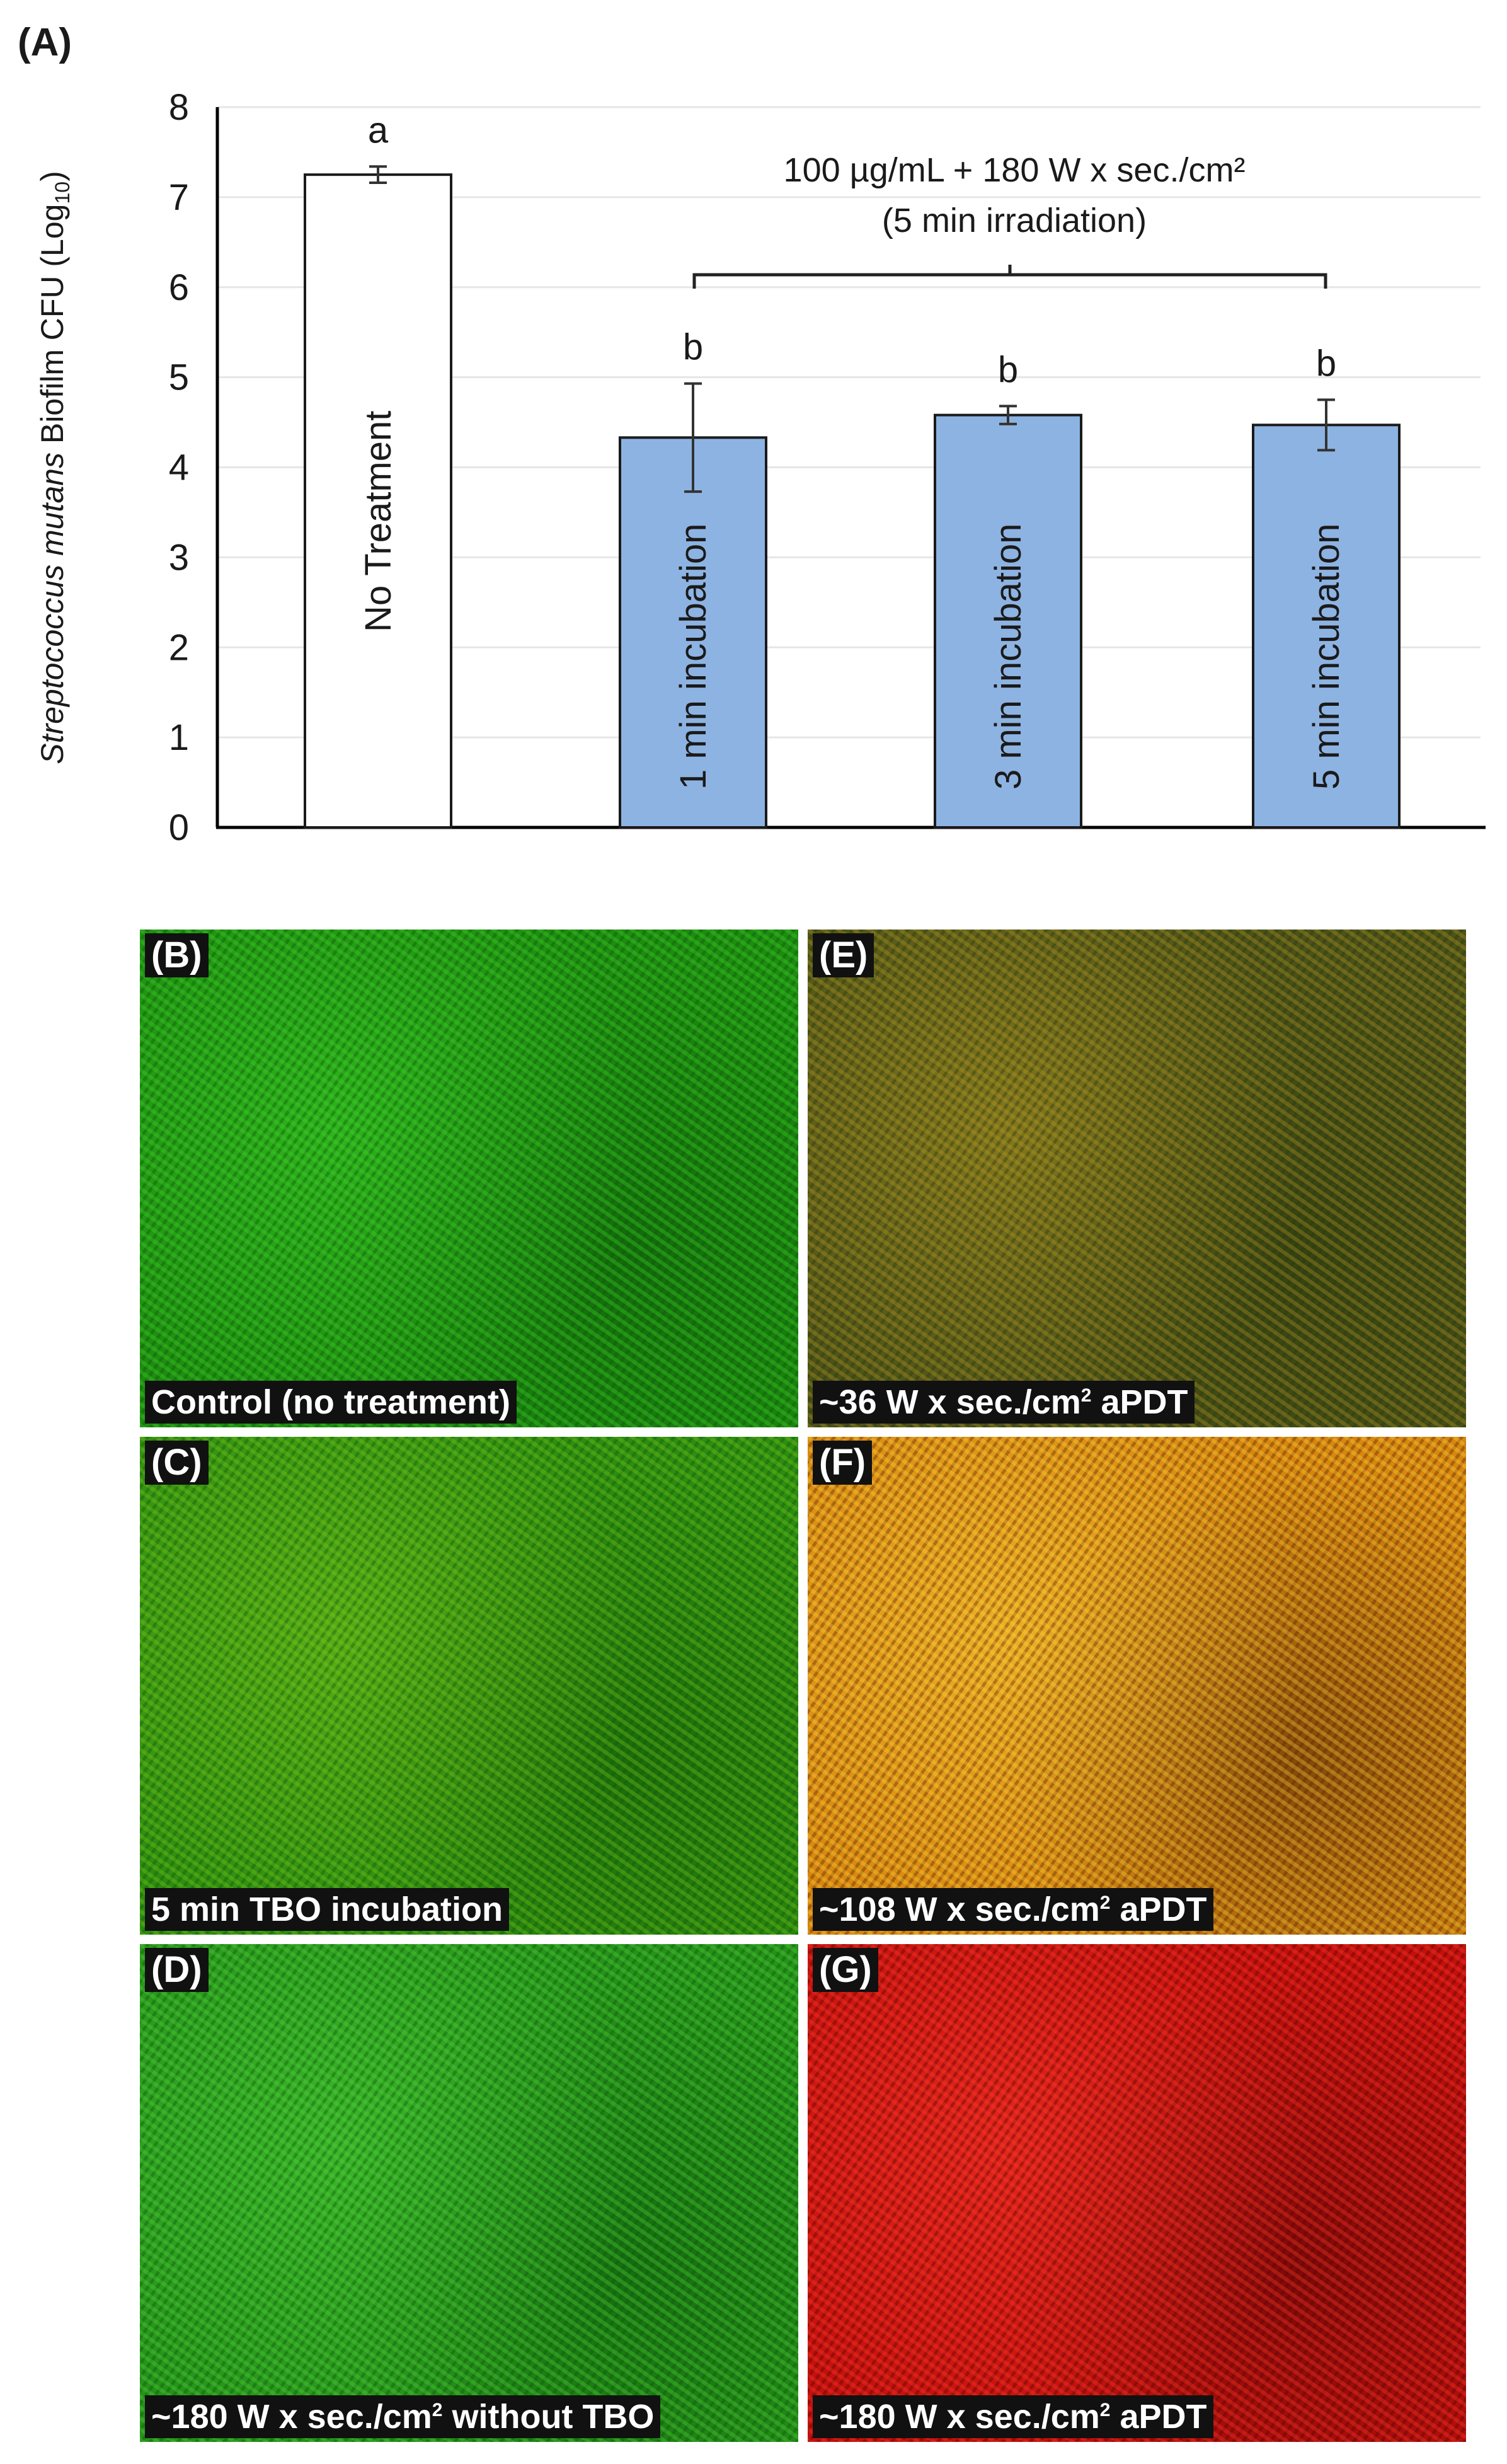 The height and width of the screenshot is (2464, 1507). Describe the element at coordinates (403, 2416) in the screenshot. I see `panel-caption: ~180 W x sec./cm2 without TBO` at that location.